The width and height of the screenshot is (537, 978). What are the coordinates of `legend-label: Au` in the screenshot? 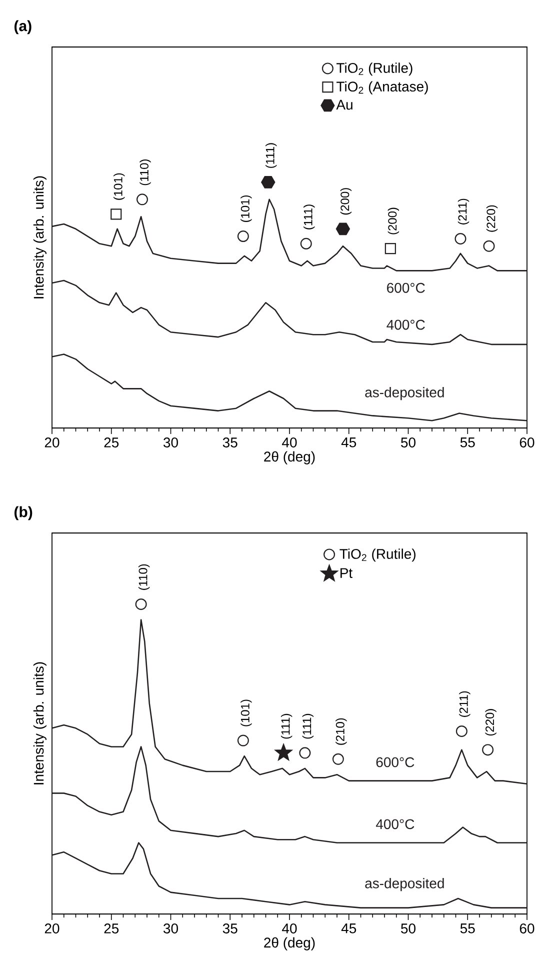 It's located at (344, 105).